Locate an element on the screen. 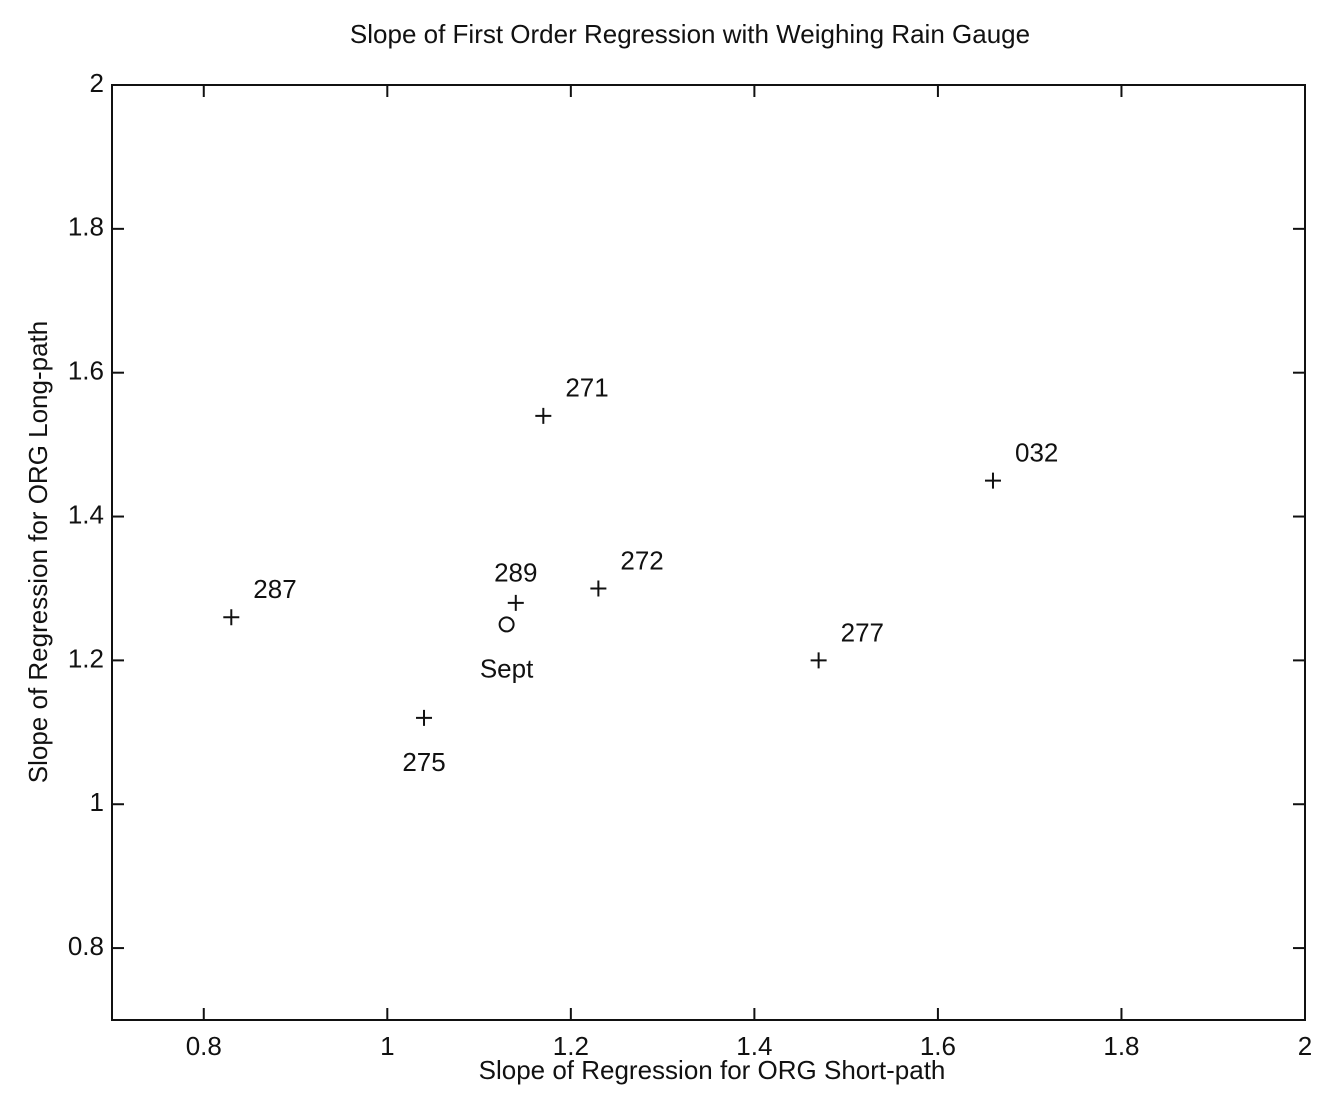 This screenshot has height=1095, width=1334. y-tick-label: 1.6 is located at coordinates (86, 371).